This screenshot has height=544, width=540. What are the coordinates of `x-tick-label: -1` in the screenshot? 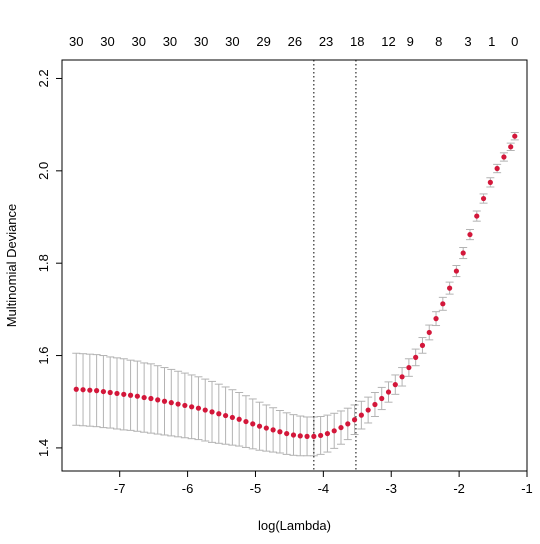 It's located at (527, 488).